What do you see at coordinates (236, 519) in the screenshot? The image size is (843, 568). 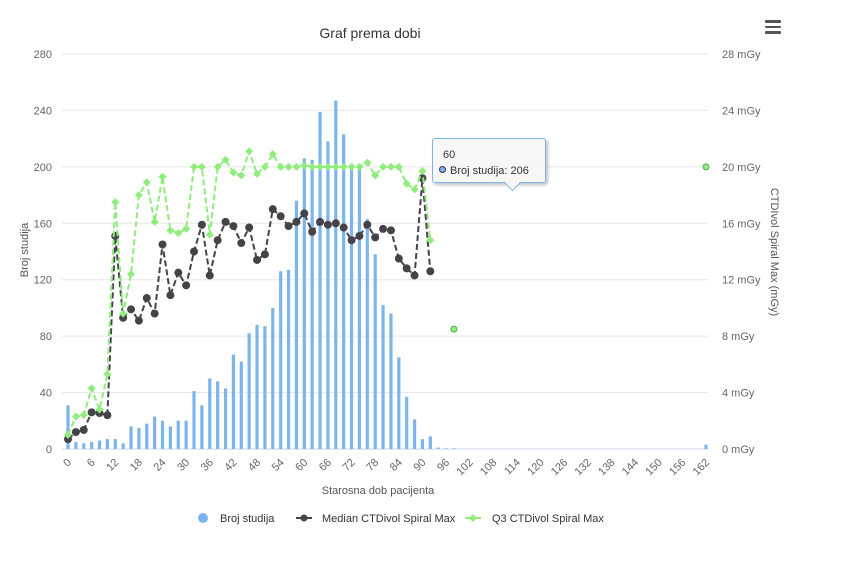 I see `legend-item-broj-studija: Broj studija` at bounding box center [236, 519].